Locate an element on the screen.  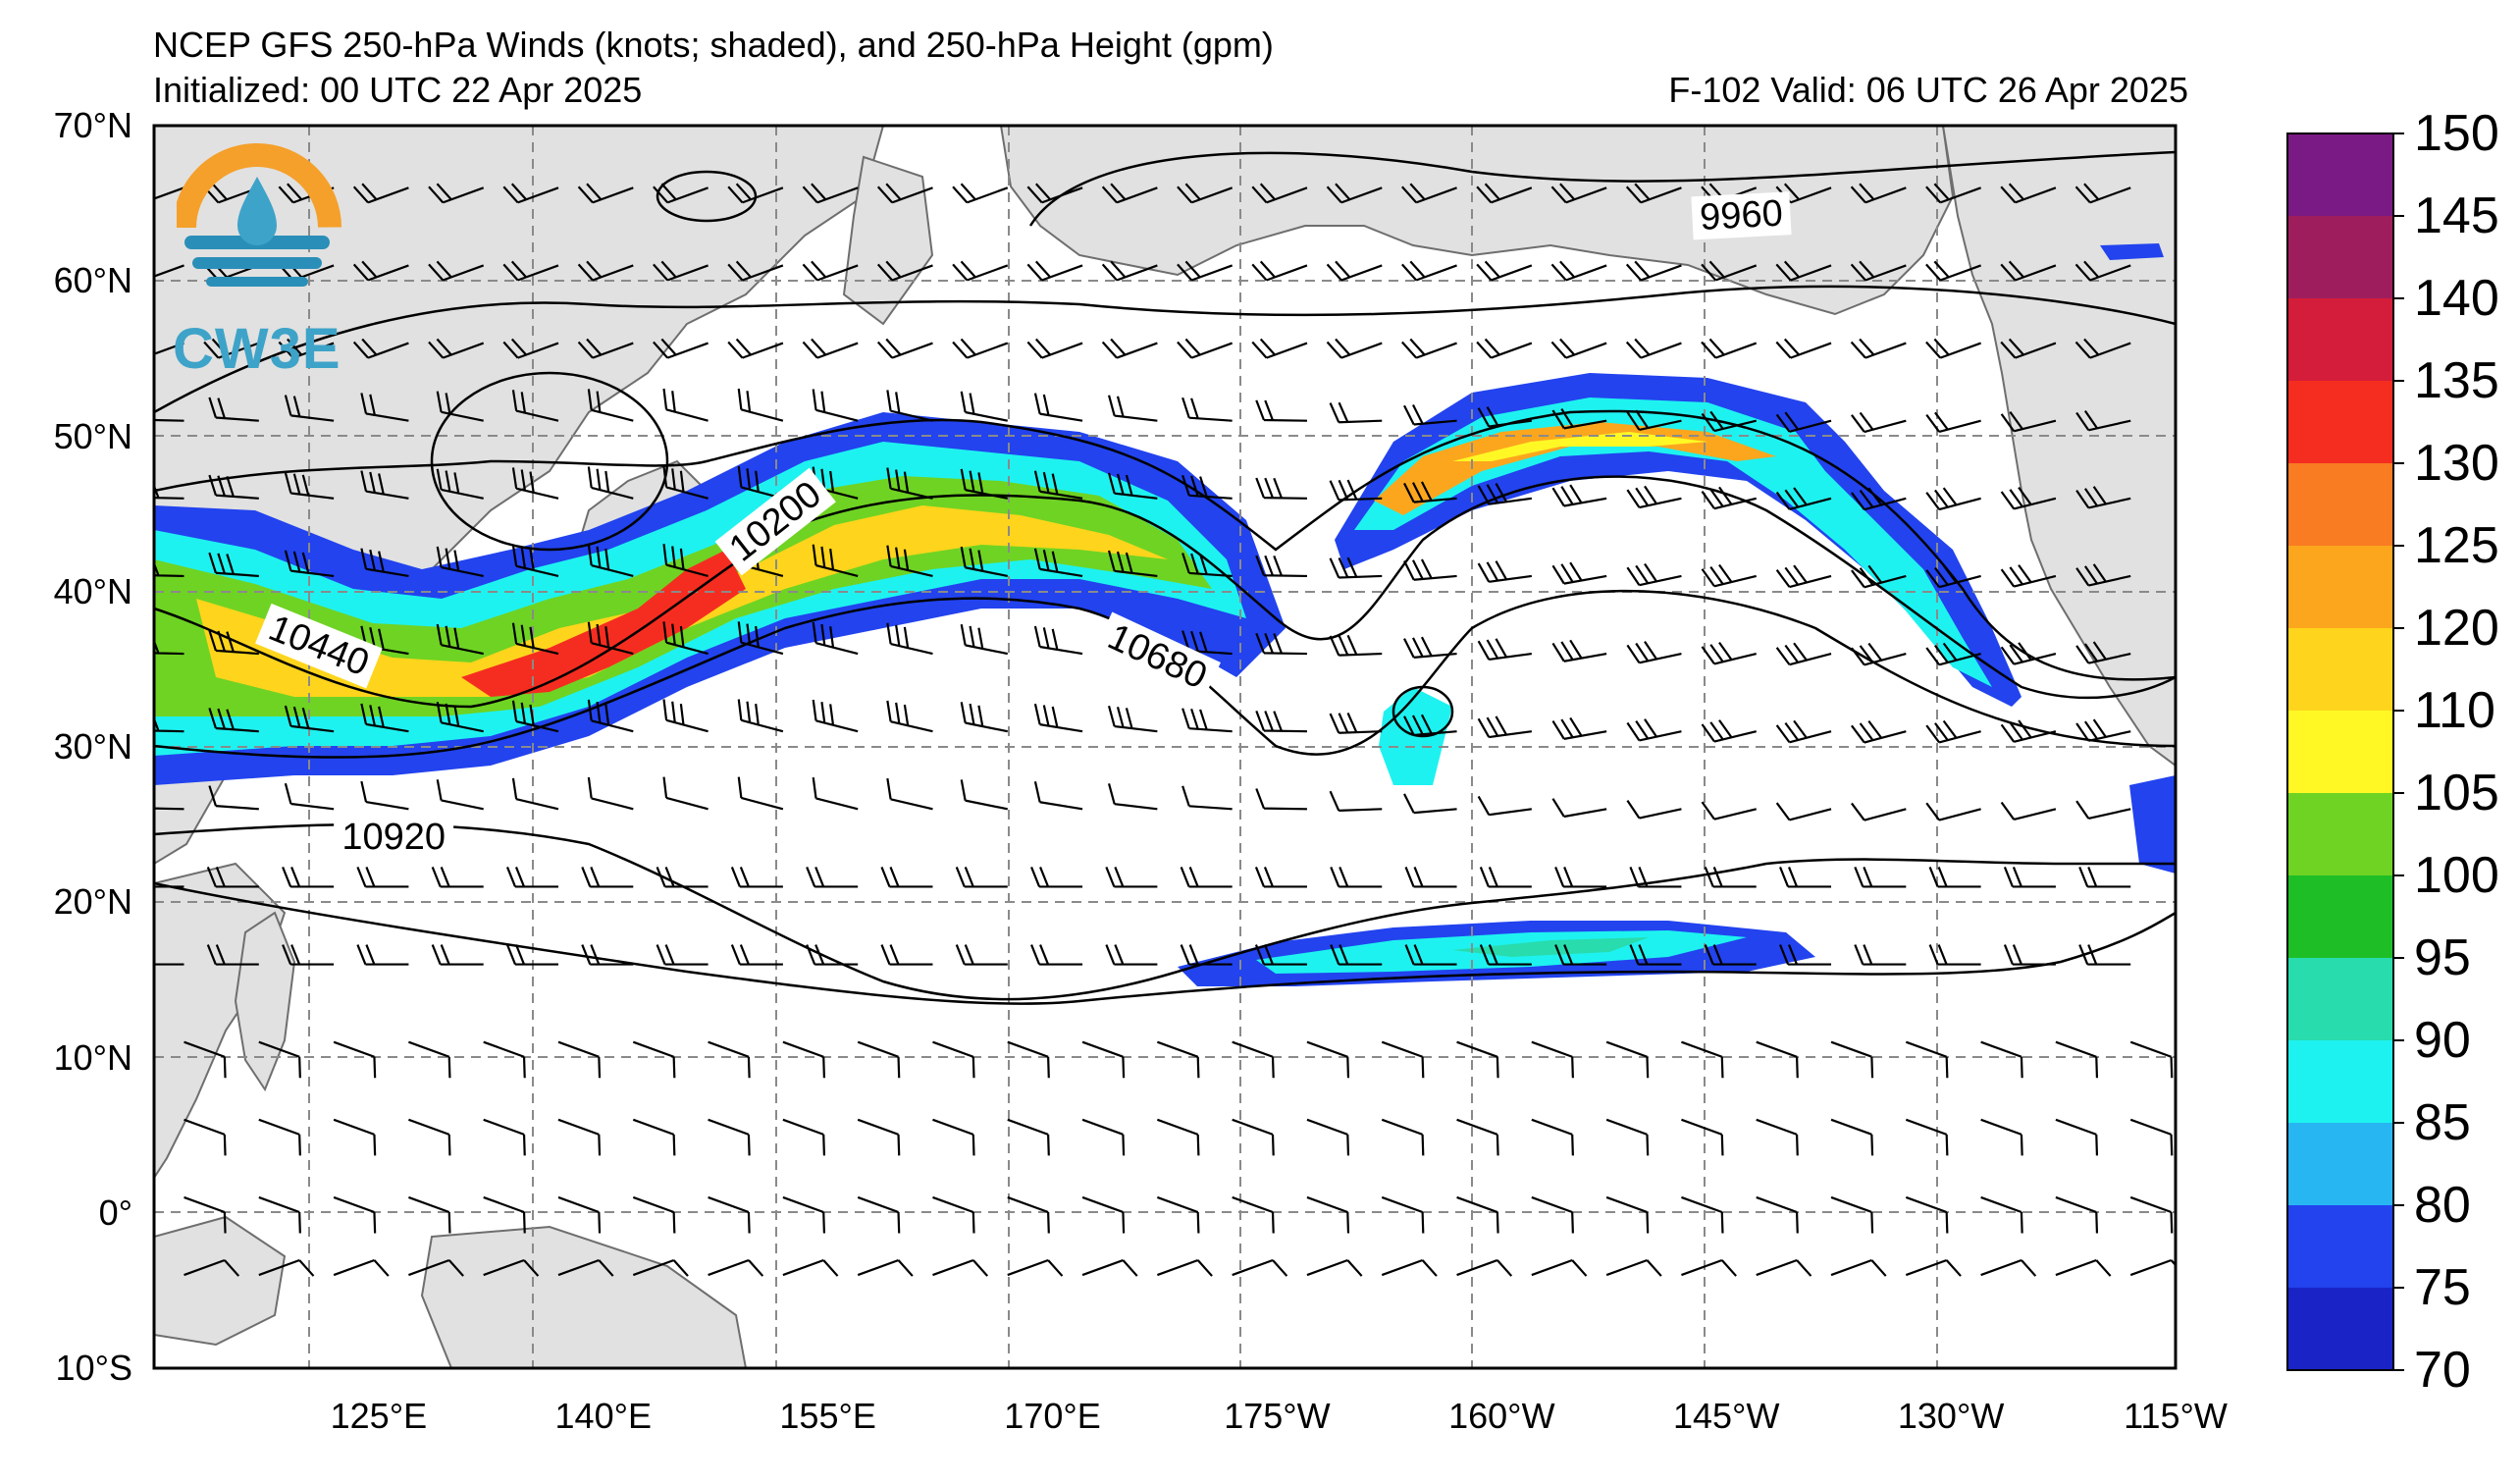
low-center-ring is located at coordinates (549, 461).